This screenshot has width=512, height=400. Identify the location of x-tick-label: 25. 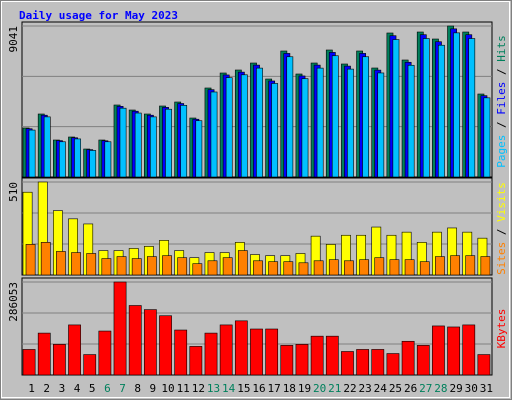
(395, 388).